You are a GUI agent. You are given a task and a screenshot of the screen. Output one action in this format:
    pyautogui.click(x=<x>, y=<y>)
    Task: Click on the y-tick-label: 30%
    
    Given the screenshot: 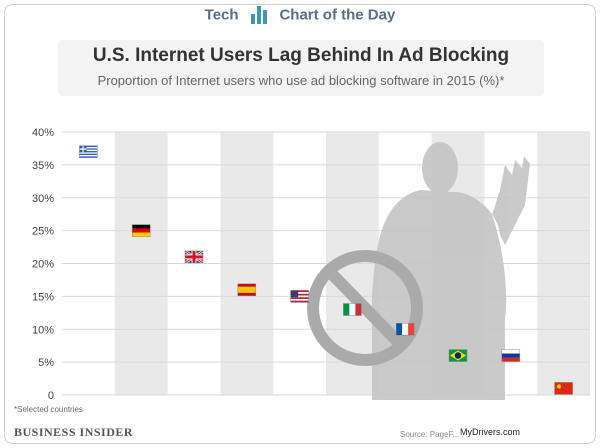 What is the action you would take?
    pyautogui.click(x=43, y=199)
    